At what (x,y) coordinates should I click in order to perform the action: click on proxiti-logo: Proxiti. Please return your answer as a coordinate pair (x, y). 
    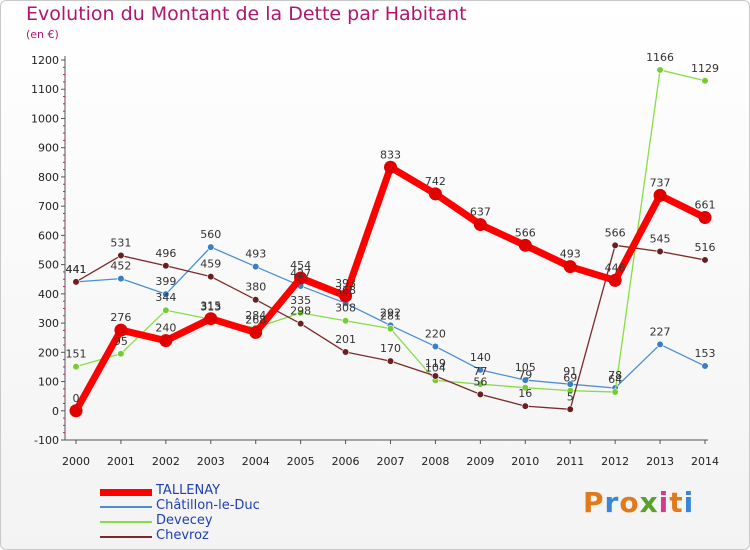
    Looking at the image, I should click on (638, 502).